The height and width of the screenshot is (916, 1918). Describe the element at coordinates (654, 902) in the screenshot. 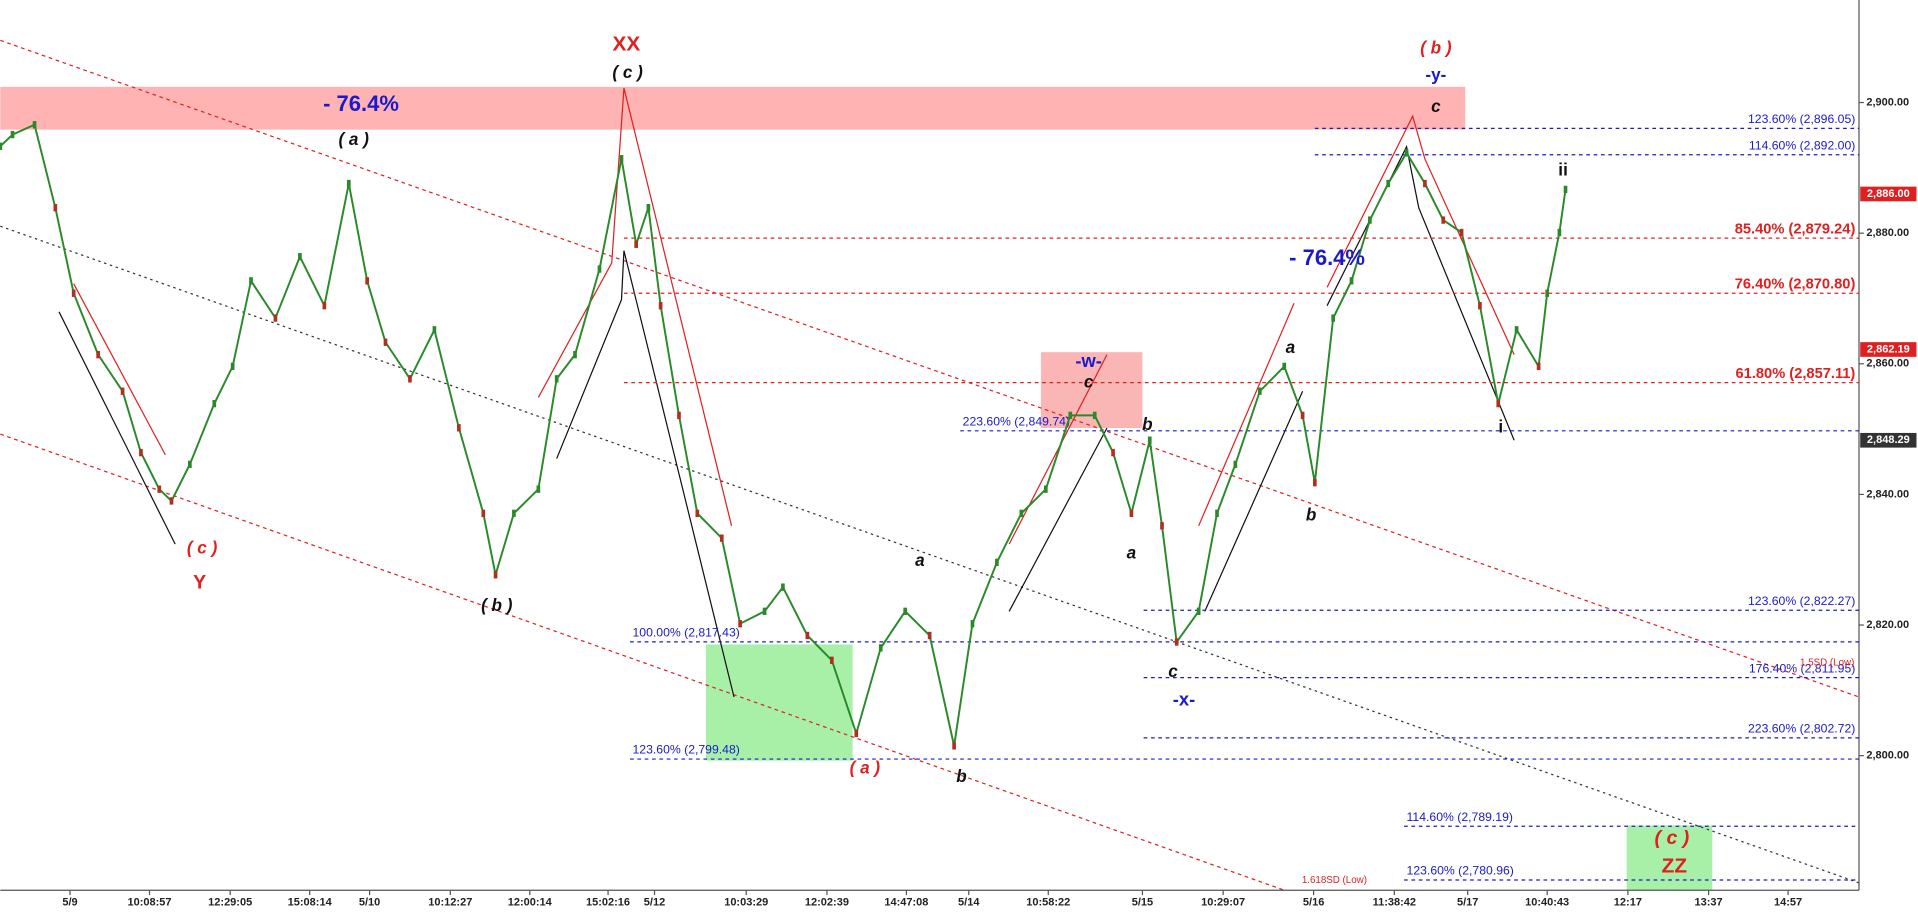

I see `x-tick-label: 5/12` at that location.